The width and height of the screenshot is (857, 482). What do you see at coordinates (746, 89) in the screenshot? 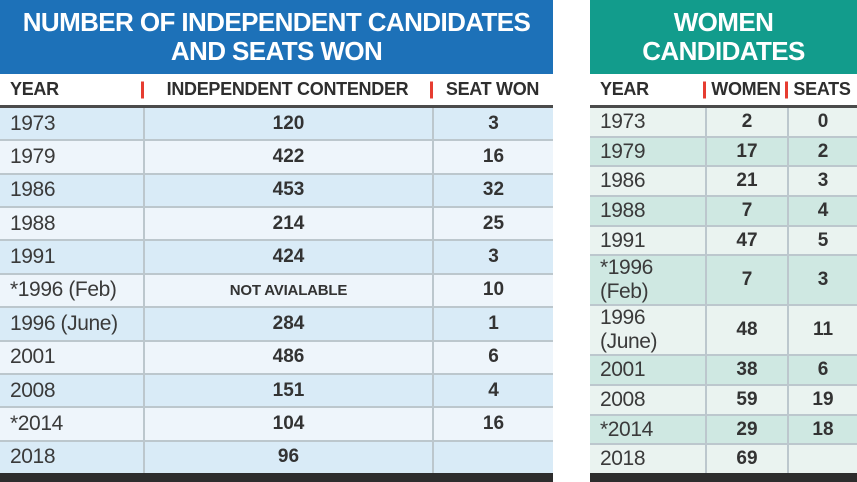
I see `column-header-women: WOMEN` at bounding box center [746, 89].